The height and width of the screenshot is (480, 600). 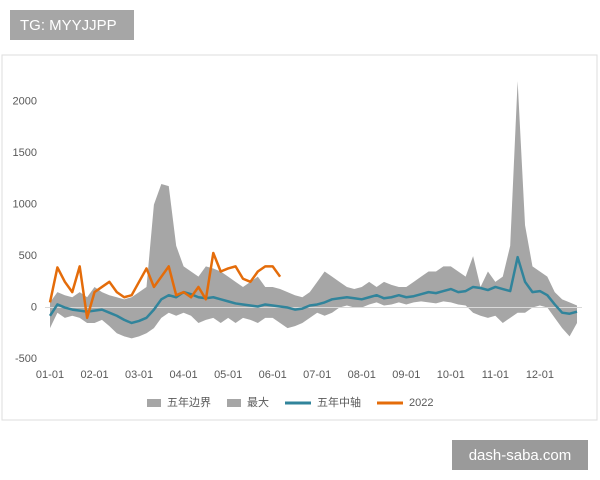 What do you see at coordinates (26, 359) in the screenshot?
I see `y-tick-label: -500` at bounding box center [26, 359].